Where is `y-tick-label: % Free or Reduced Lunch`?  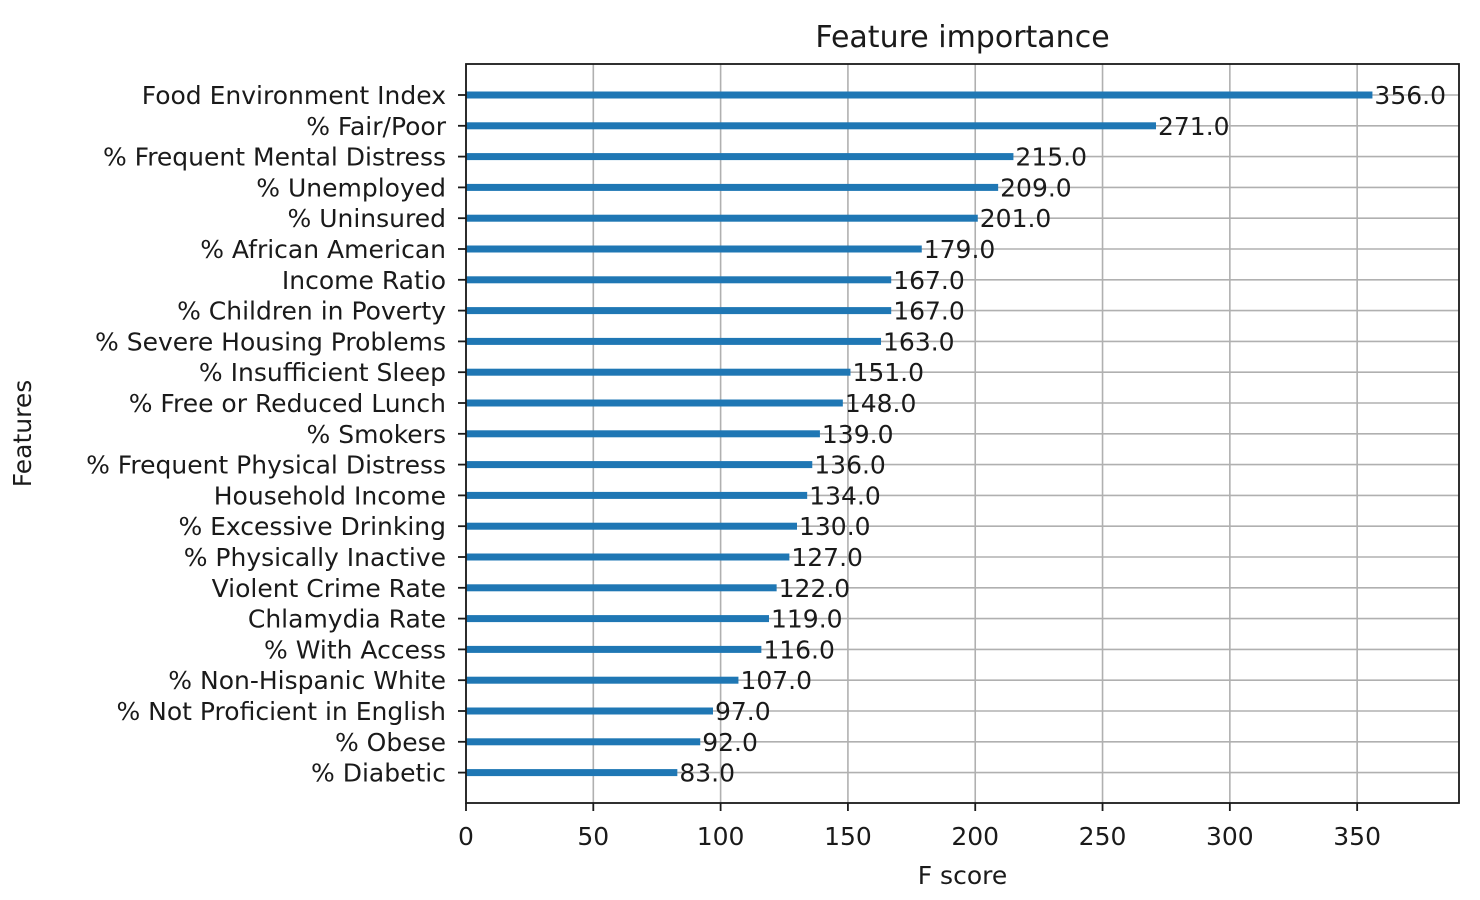
y-tick-label: % Free or Reduced Lunch is located at coordinates (287, 403).